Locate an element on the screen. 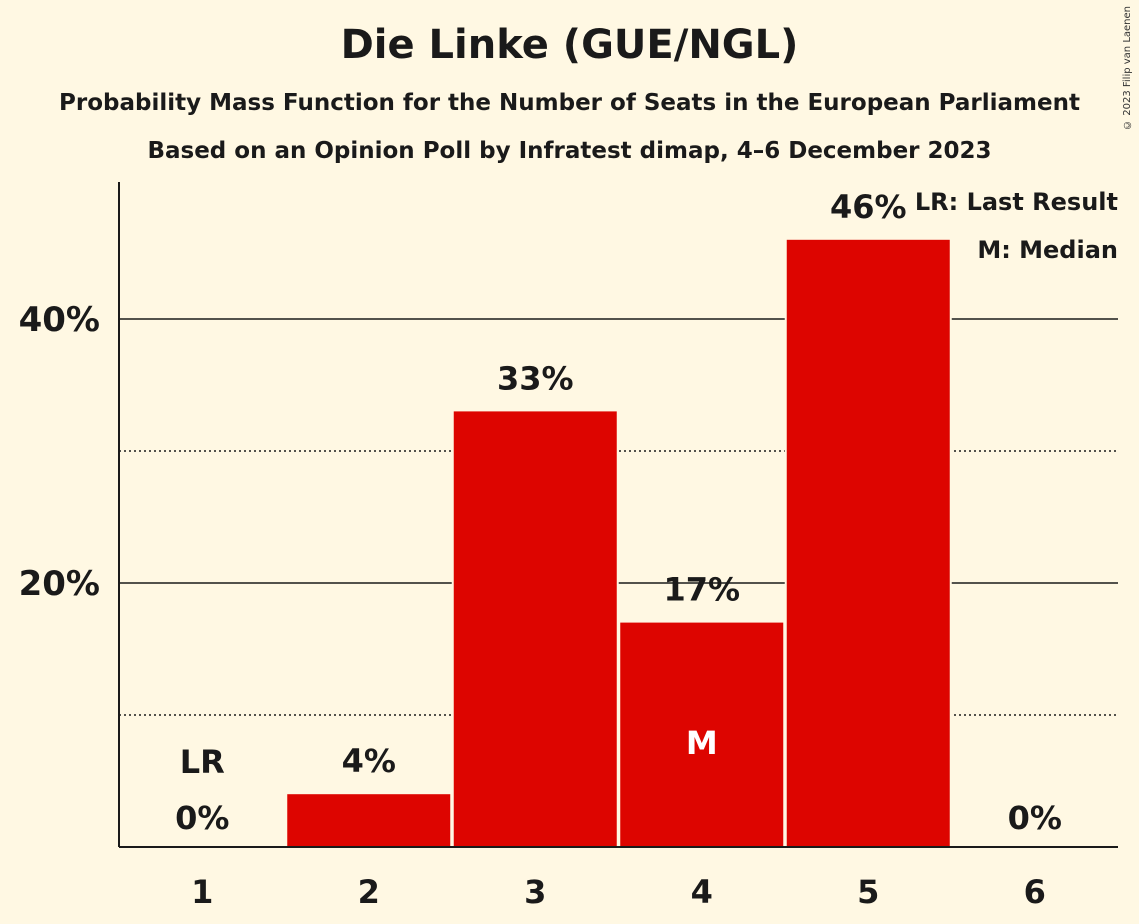  y-tick-label: 20% is located at coordinates (59, 584).